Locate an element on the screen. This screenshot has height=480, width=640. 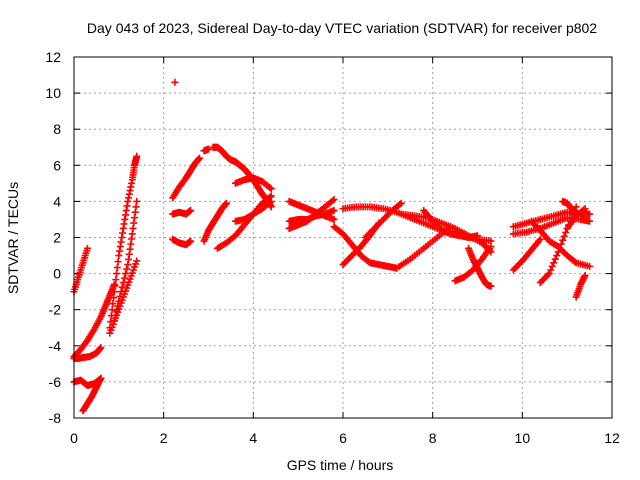
x-tick-label: 12 is located at coordinates (612, 438).